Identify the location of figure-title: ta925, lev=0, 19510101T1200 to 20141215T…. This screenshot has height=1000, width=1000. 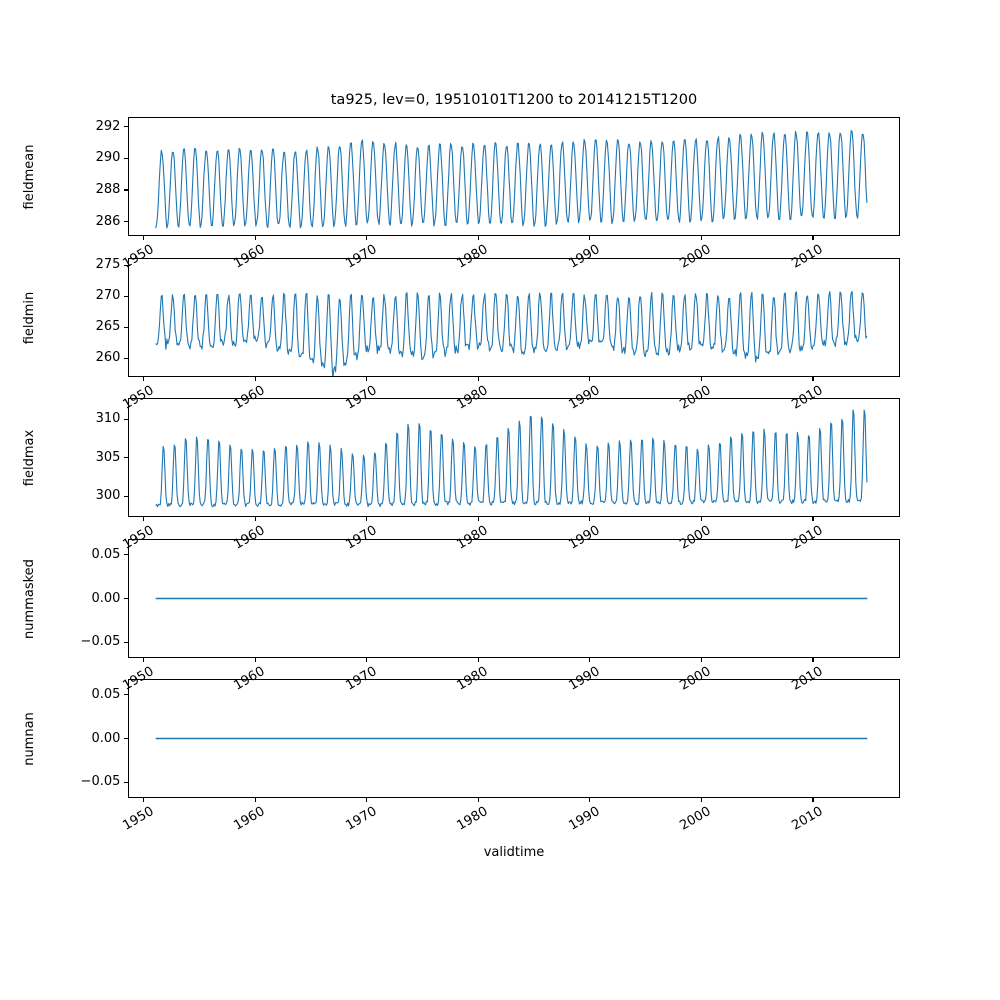
(514, 100).